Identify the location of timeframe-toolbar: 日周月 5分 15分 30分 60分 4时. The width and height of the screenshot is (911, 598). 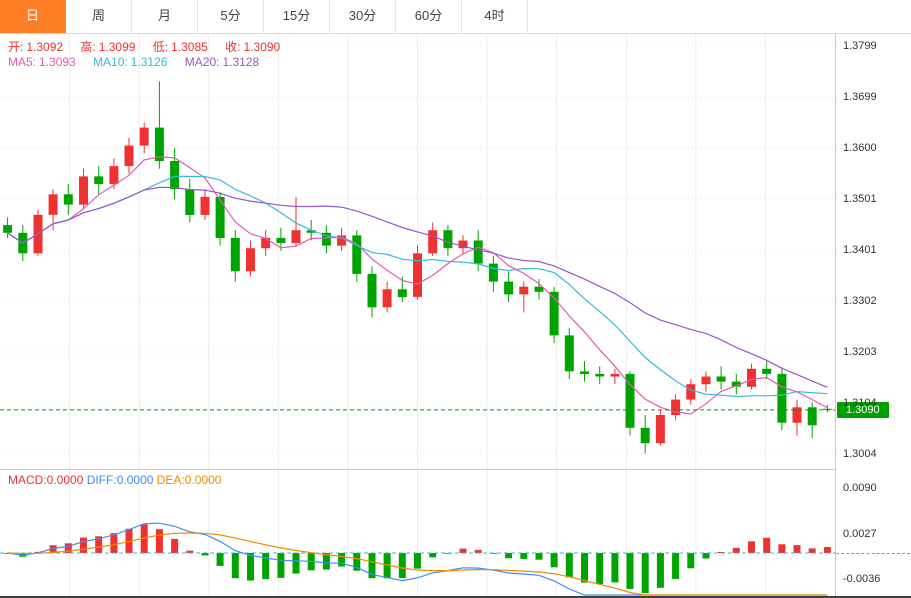
(455, 17).